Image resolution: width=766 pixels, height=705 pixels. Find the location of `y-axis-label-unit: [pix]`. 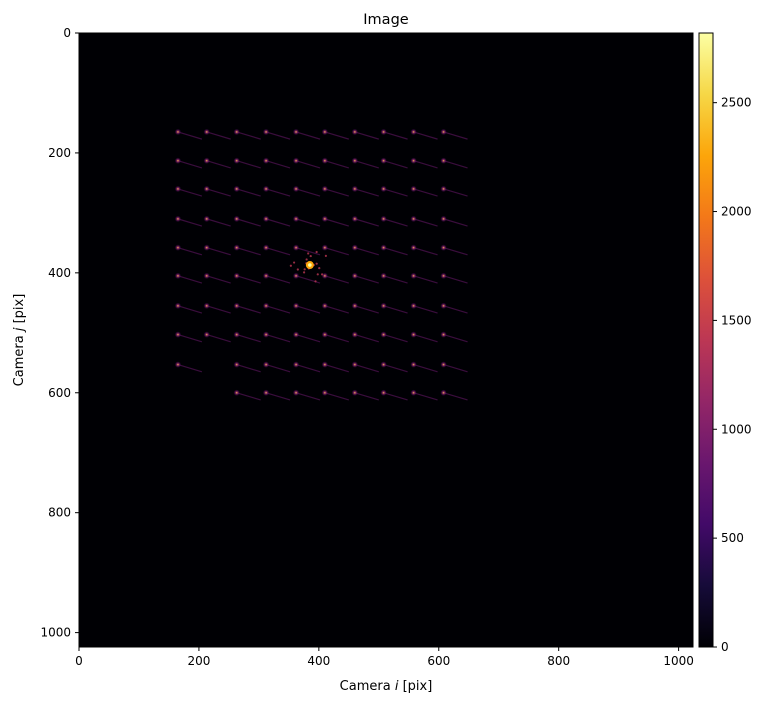

y-axis-label-unit: [pix] is located at coordinates (19, 309).